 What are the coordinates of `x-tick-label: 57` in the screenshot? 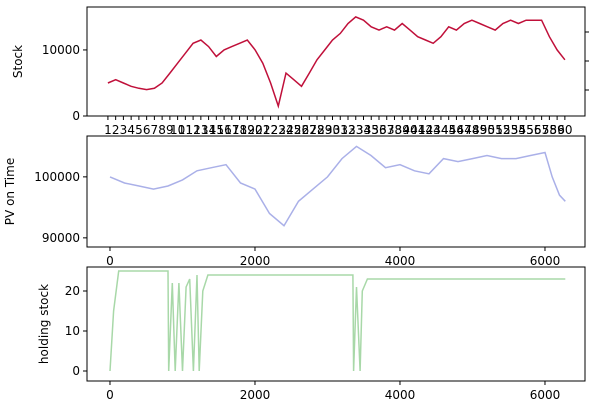 It's located at (541, 130).